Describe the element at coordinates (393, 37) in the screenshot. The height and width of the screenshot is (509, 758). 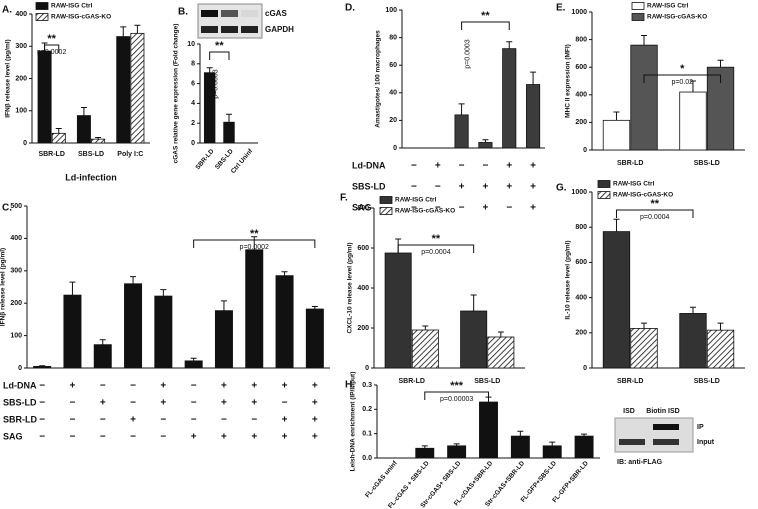
I see `y-tick-label: 80` at that location.